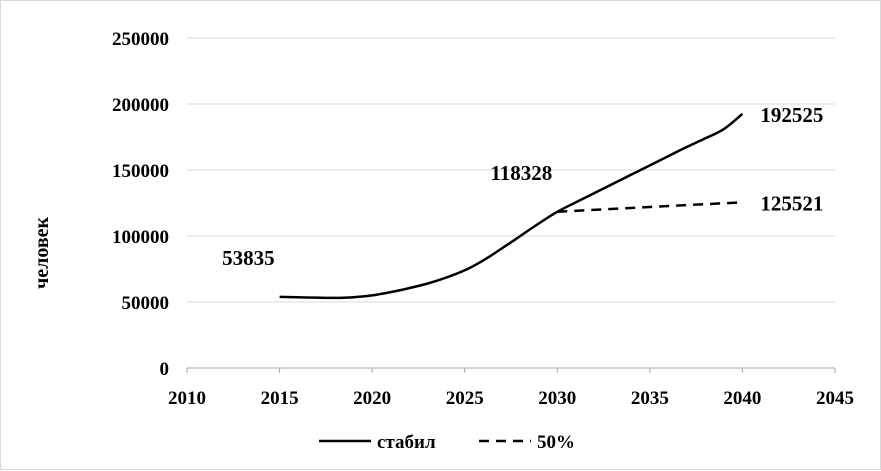 The width and height of the screenshot is (881, 471). Describe the element at coordinates (742, 398) in the screenshot. I see `x-tick-label: 2040` at that location.